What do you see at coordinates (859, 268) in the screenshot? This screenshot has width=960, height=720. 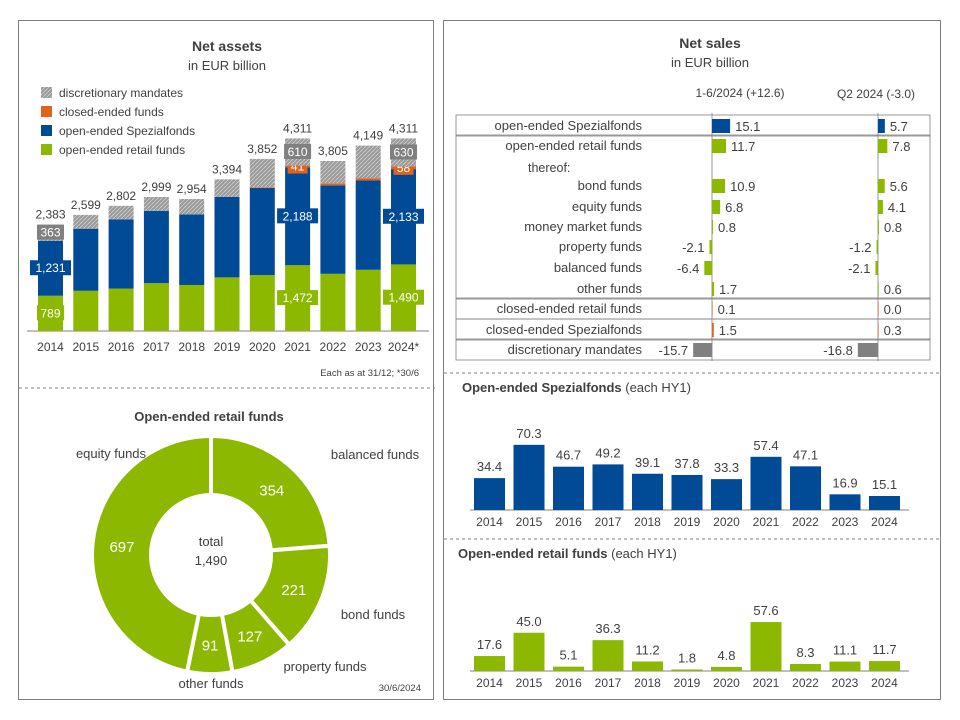 I see `net-sales-value-2-balanced-funds: -2.1` at bounding box center [859, 268].